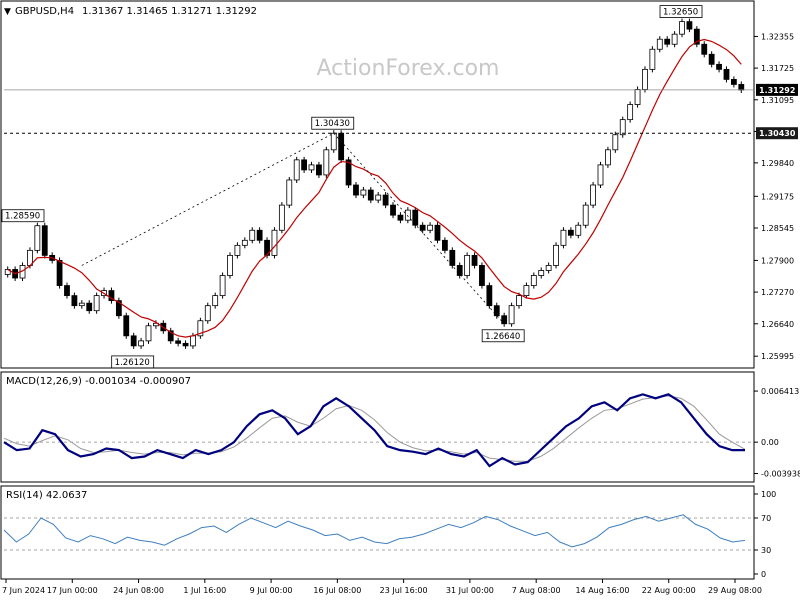 The width and height of the screenshot is (800, 604). Describe the element at coordinates (44, 11) in the screenshot. I see `symbol-label: GBPUSD,H4` at that location.